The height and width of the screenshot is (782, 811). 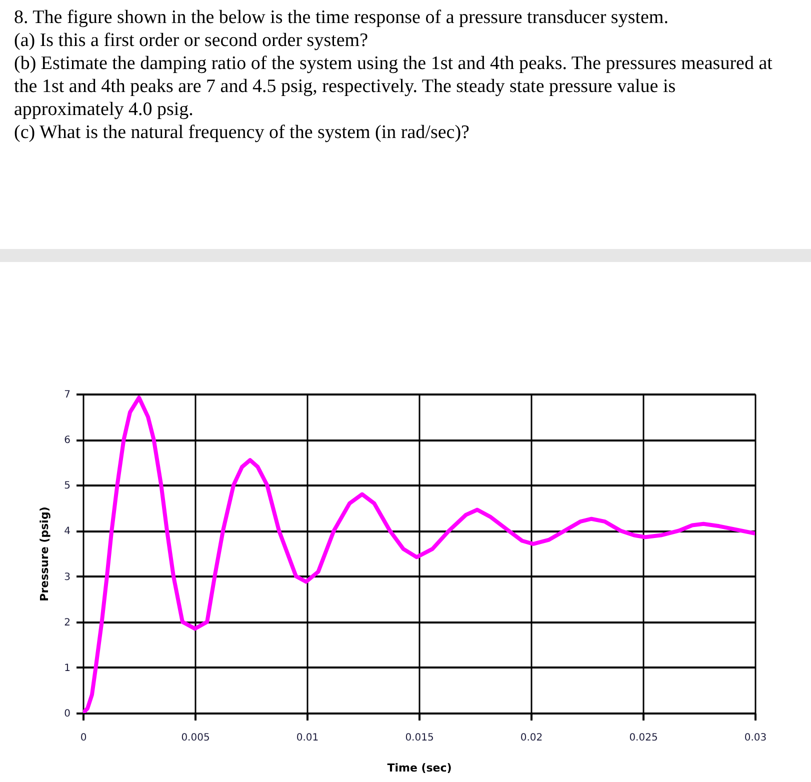 I want to click on y-tick-label: 1, so click(x=67, y=668).